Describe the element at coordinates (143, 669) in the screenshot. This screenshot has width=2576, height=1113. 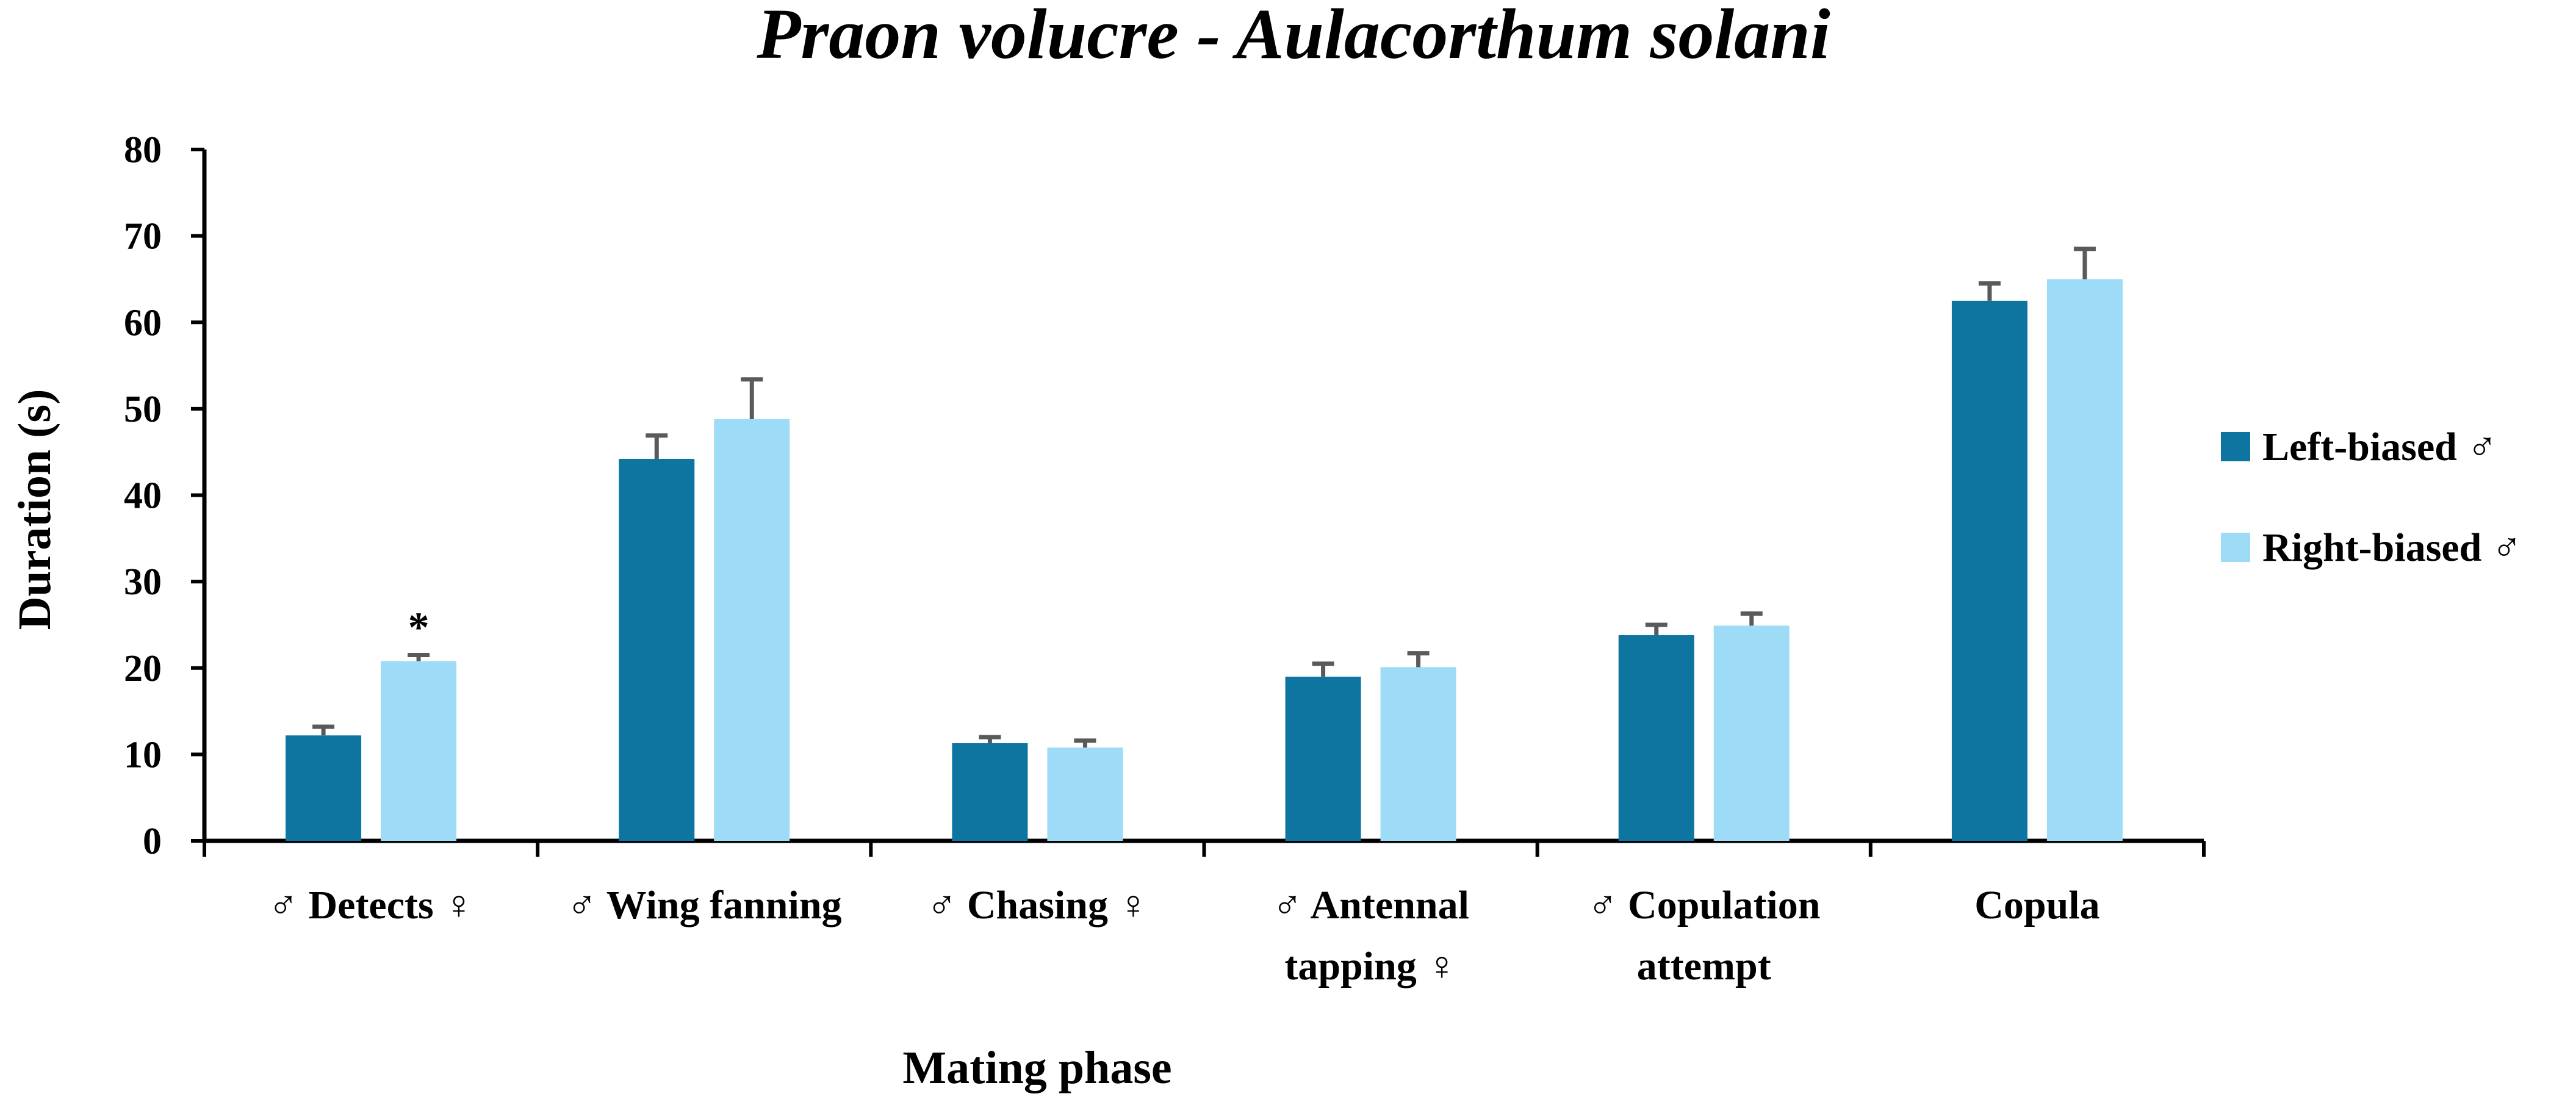
I see `y-tick-label: 20` at that location.